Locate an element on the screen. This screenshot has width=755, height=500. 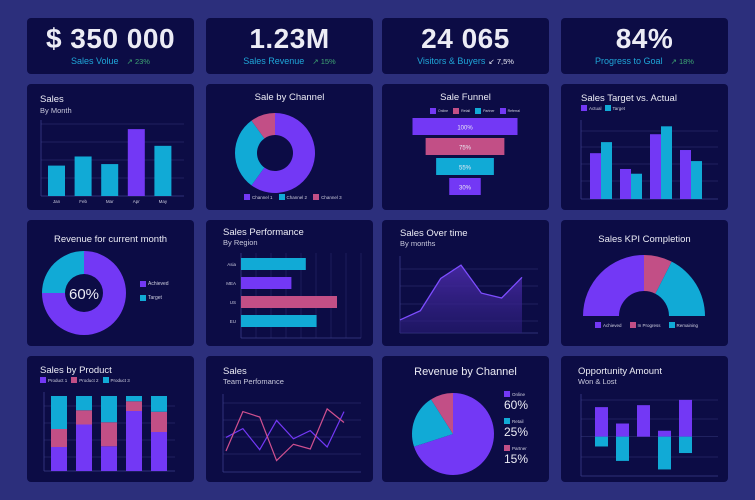
legend-item: Remaining is located at coordinates (683, 325).